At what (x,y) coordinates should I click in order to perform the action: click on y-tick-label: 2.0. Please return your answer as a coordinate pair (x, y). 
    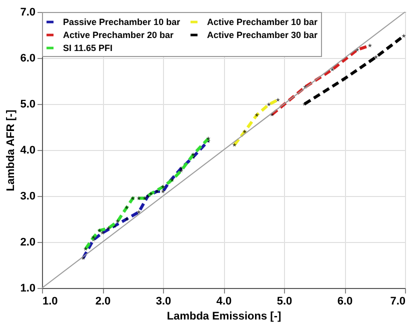
    Looking at the image, I should click on (28, 242).